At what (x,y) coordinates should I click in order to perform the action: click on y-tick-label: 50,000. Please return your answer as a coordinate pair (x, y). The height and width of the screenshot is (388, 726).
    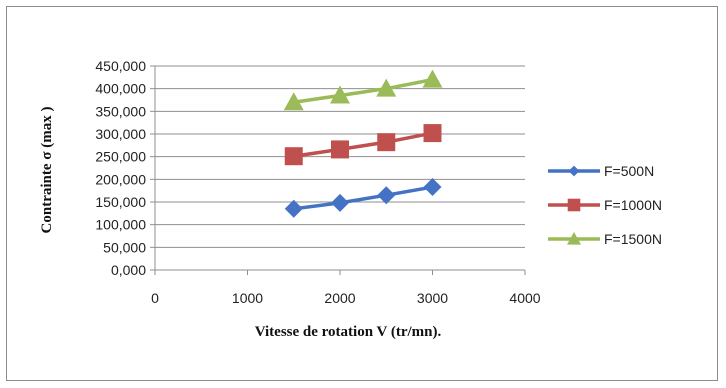
    Looking at the image, I should click on (124, 247).